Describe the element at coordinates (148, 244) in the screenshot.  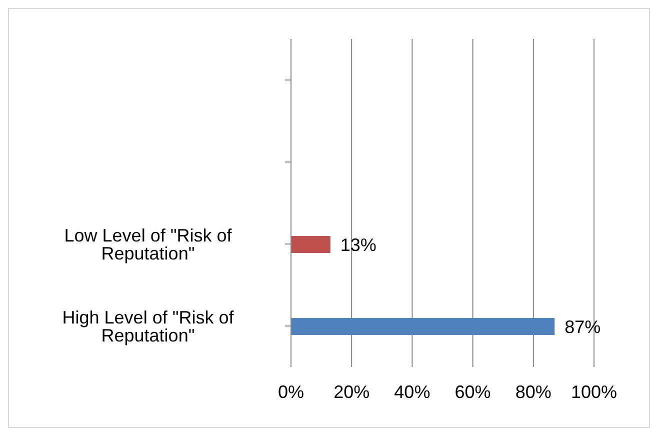
I see `y-tick-label: Low Level of "Risk of Reputation"` at that location.